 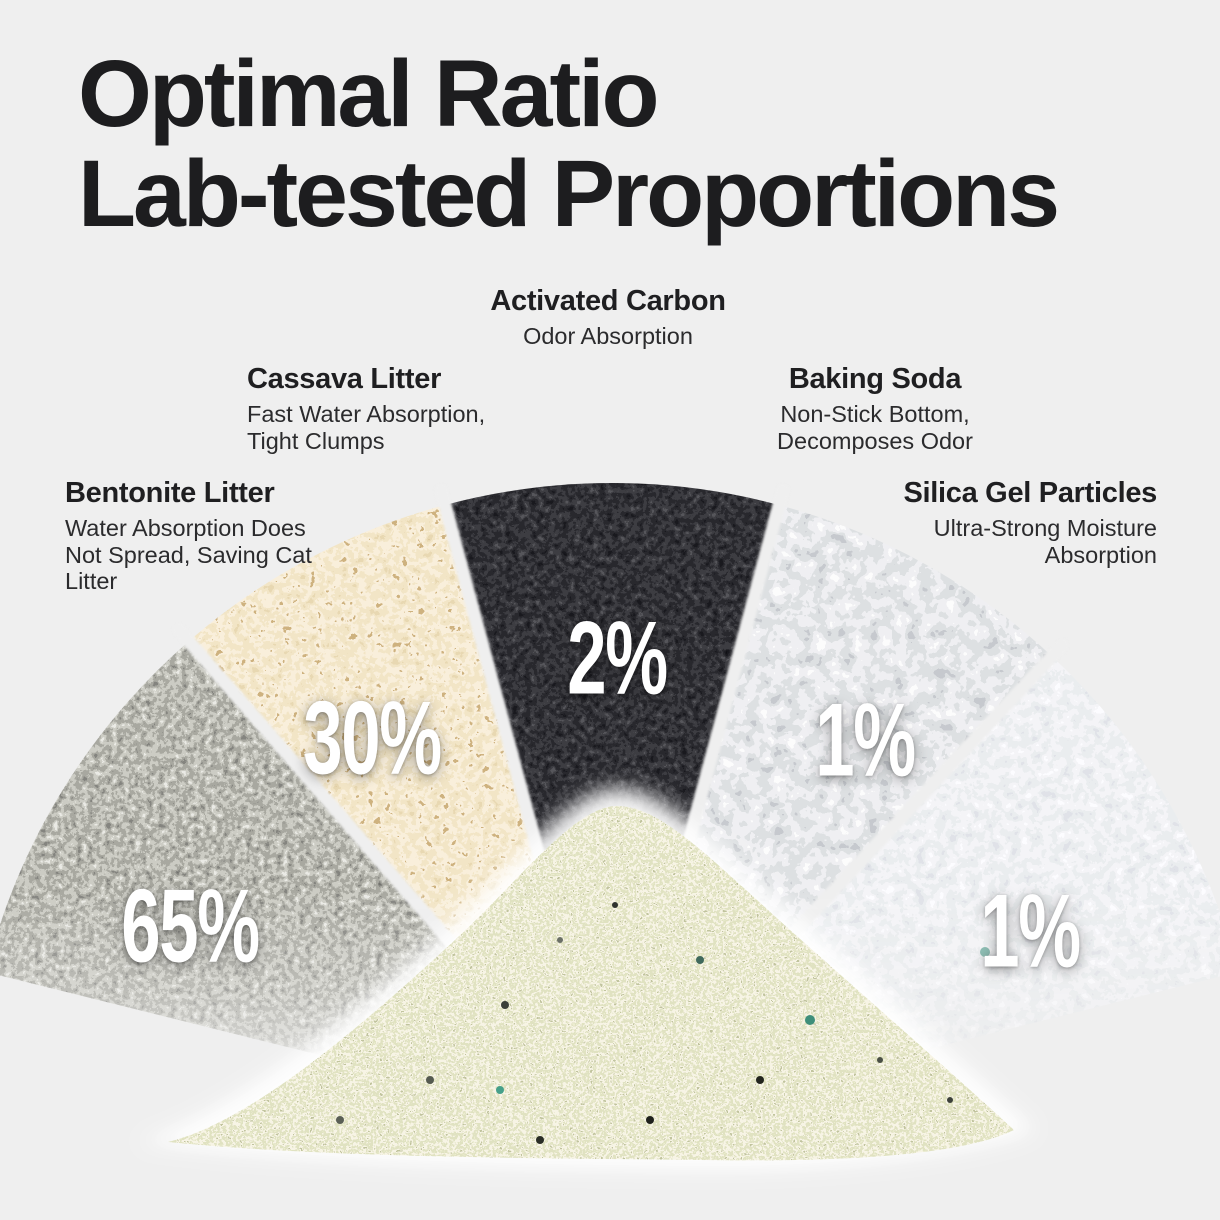 I want to click on percent-label-activated-carbon: 2%, so click(x=617, y=658).